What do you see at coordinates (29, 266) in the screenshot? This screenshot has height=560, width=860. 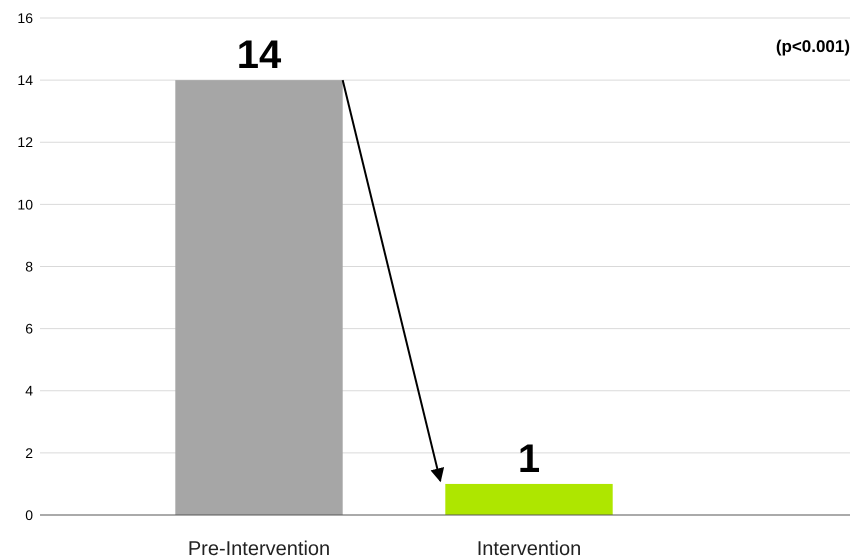 I see `y-tick-label: 8` at bounding box center [29, 266].